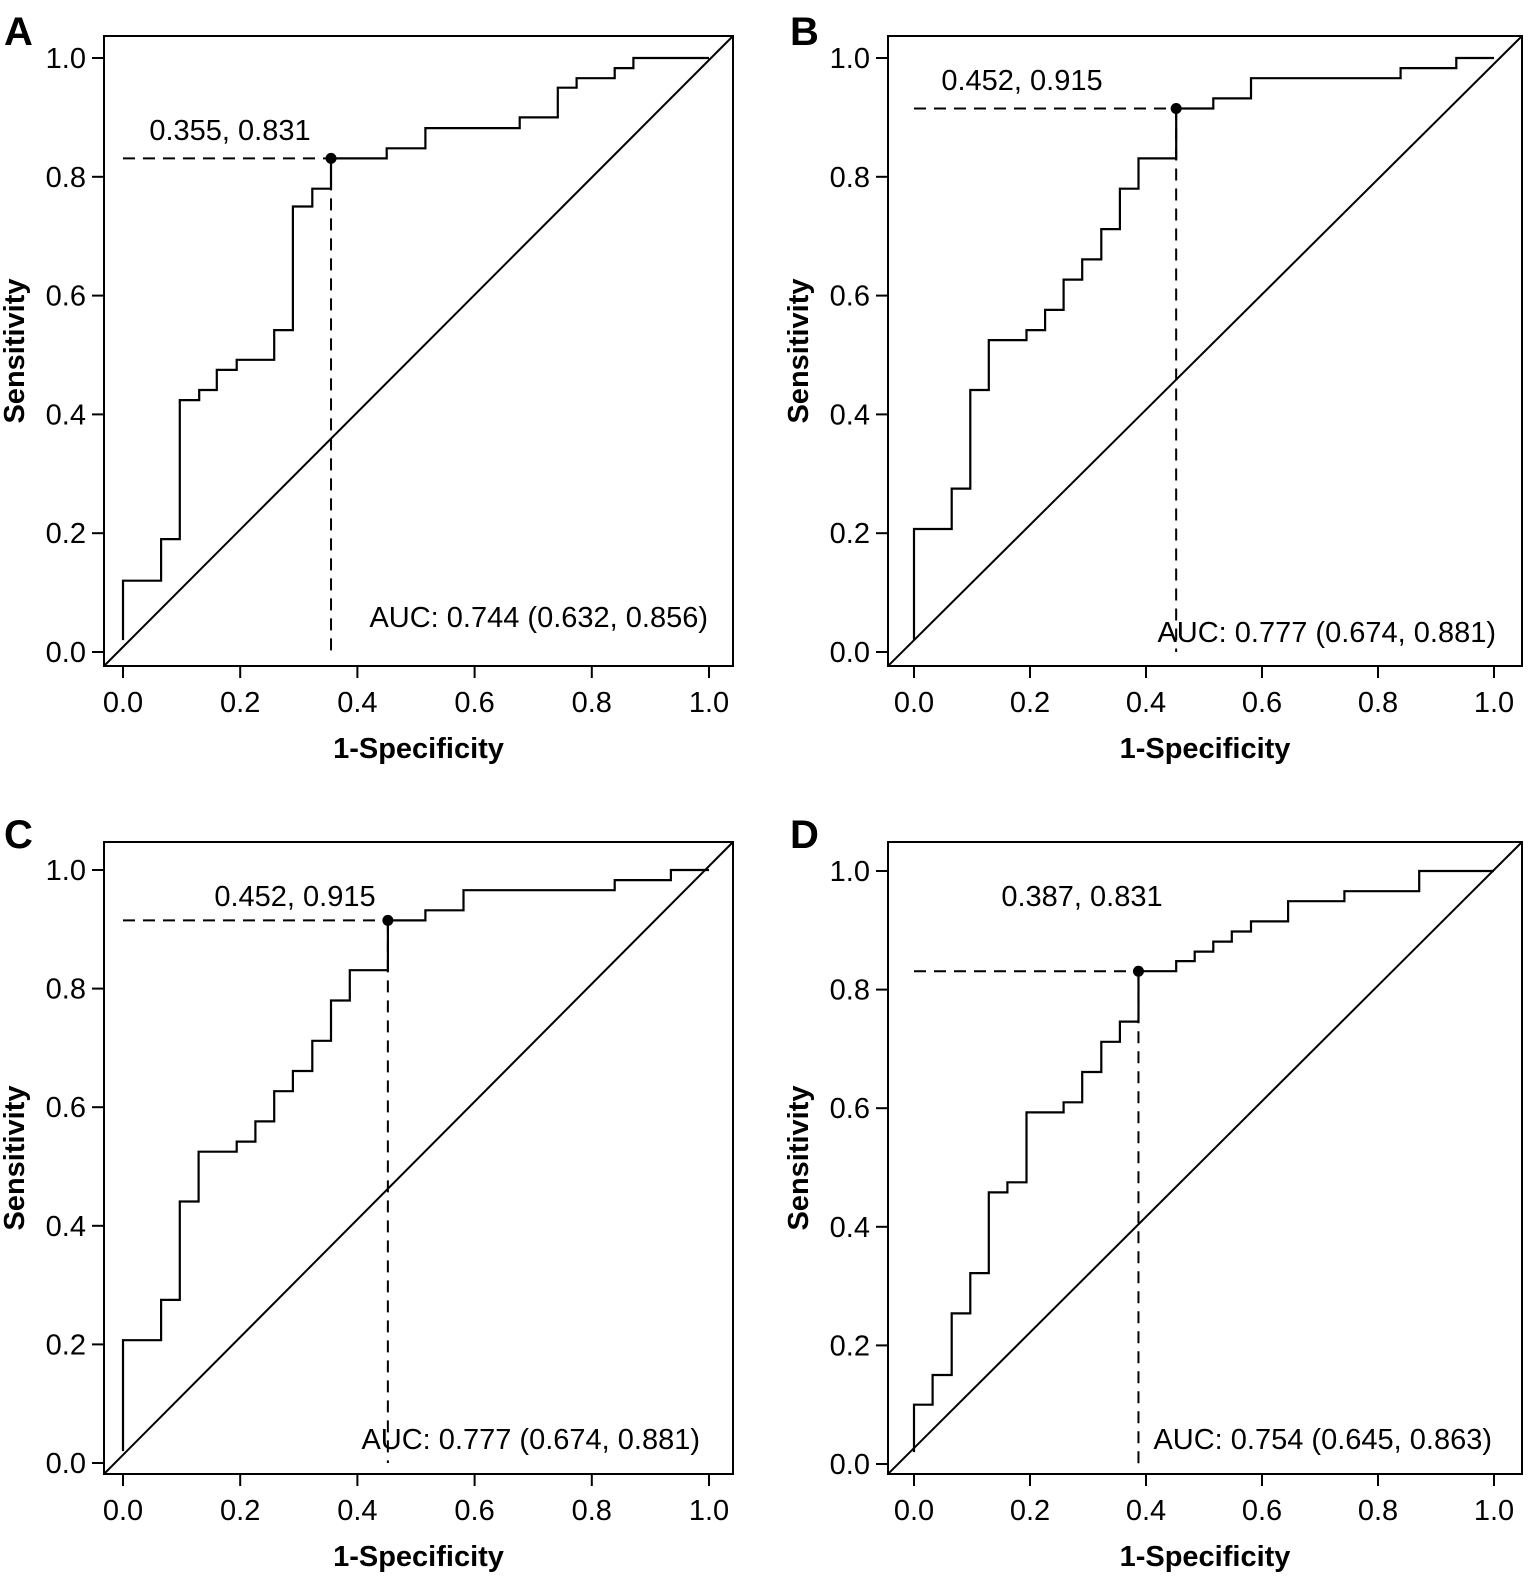 The image size is (1528, 1591). I want to click on cutoff-label: 0.355, 0.831, so click(229, 131).